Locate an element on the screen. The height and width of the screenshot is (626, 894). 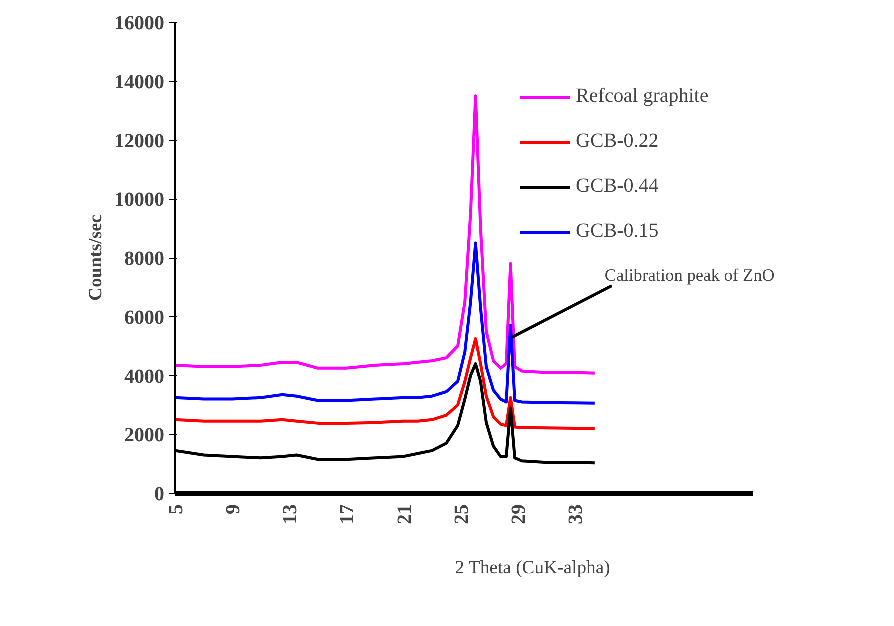
y-axis-title: Counts/sec is located at coordinates (96, 258).